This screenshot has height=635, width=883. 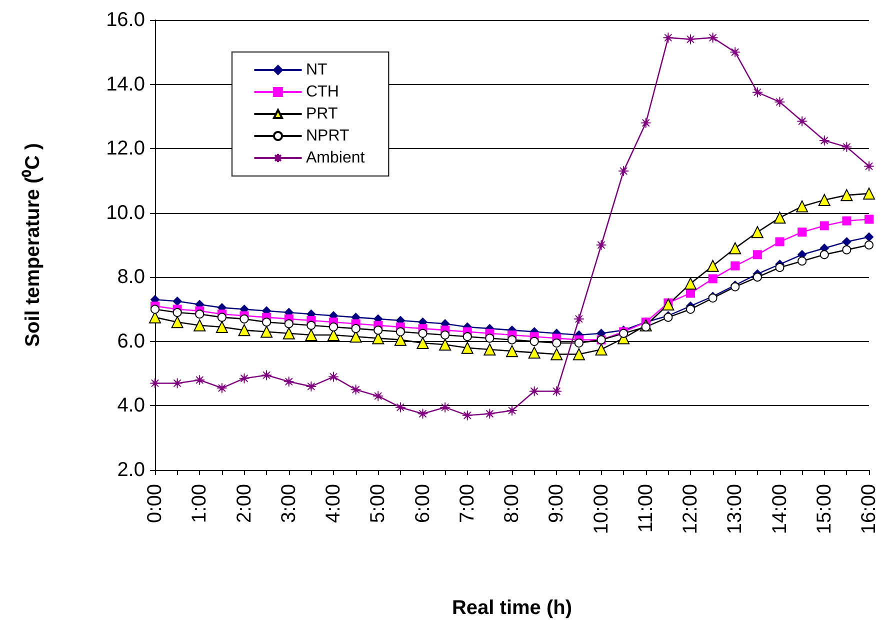 What do you see at coordinates (131, 341) in the screenshot?
I see `y-tick-label: 6.0` at bounding box center [131, 341].